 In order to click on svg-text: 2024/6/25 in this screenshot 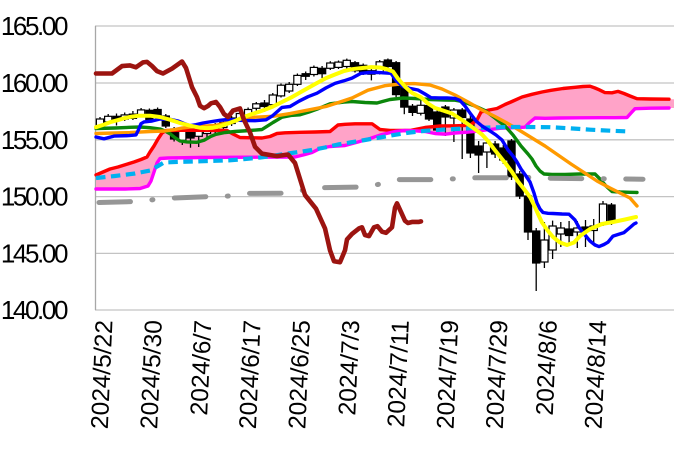, I will do `click(300, 375)`.